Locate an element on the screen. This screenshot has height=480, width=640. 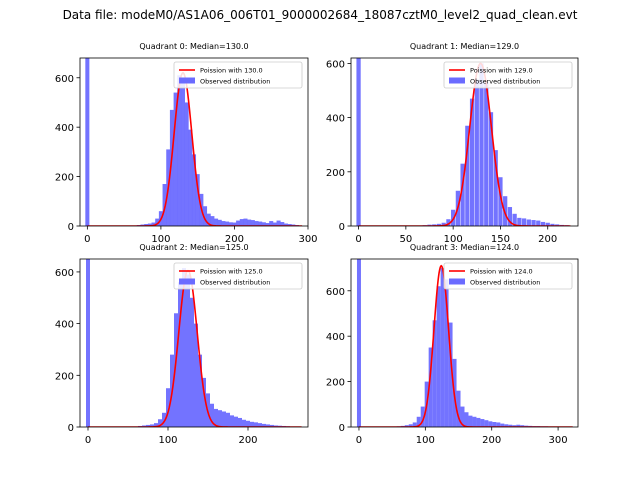
quadrant-title: Quadrant 0: Median=130.0 is located at coordinates (193, 46).